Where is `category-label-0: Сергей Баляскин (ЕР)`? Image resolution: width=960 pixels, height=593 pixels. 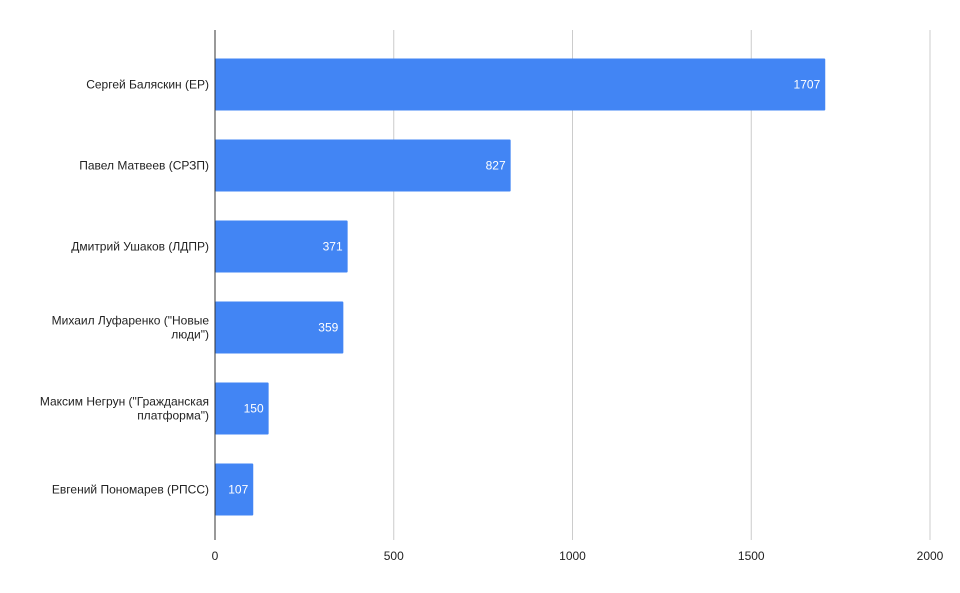
category-label-0: Сергей Баляскин (ЕР) is located at coordinates (147, 85).